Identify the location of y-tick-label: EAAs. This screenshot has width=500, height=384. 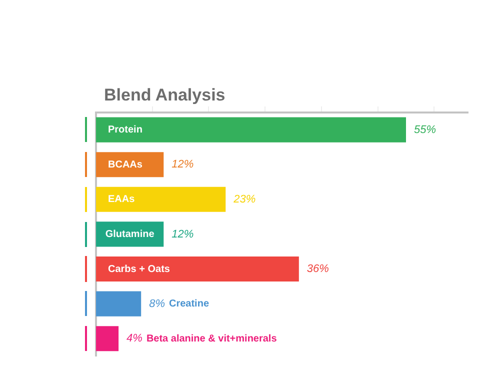
(122, 200).